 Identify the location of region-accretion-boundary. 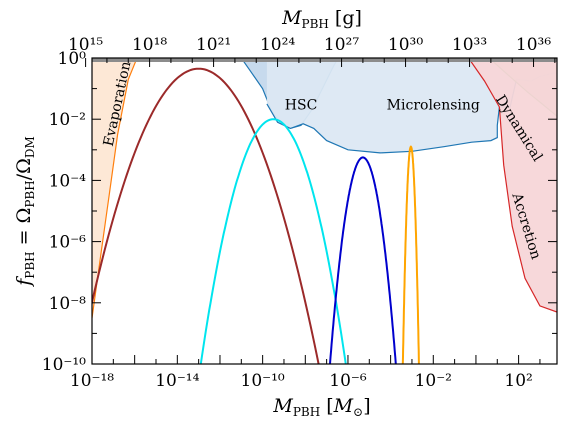
(512, 185).